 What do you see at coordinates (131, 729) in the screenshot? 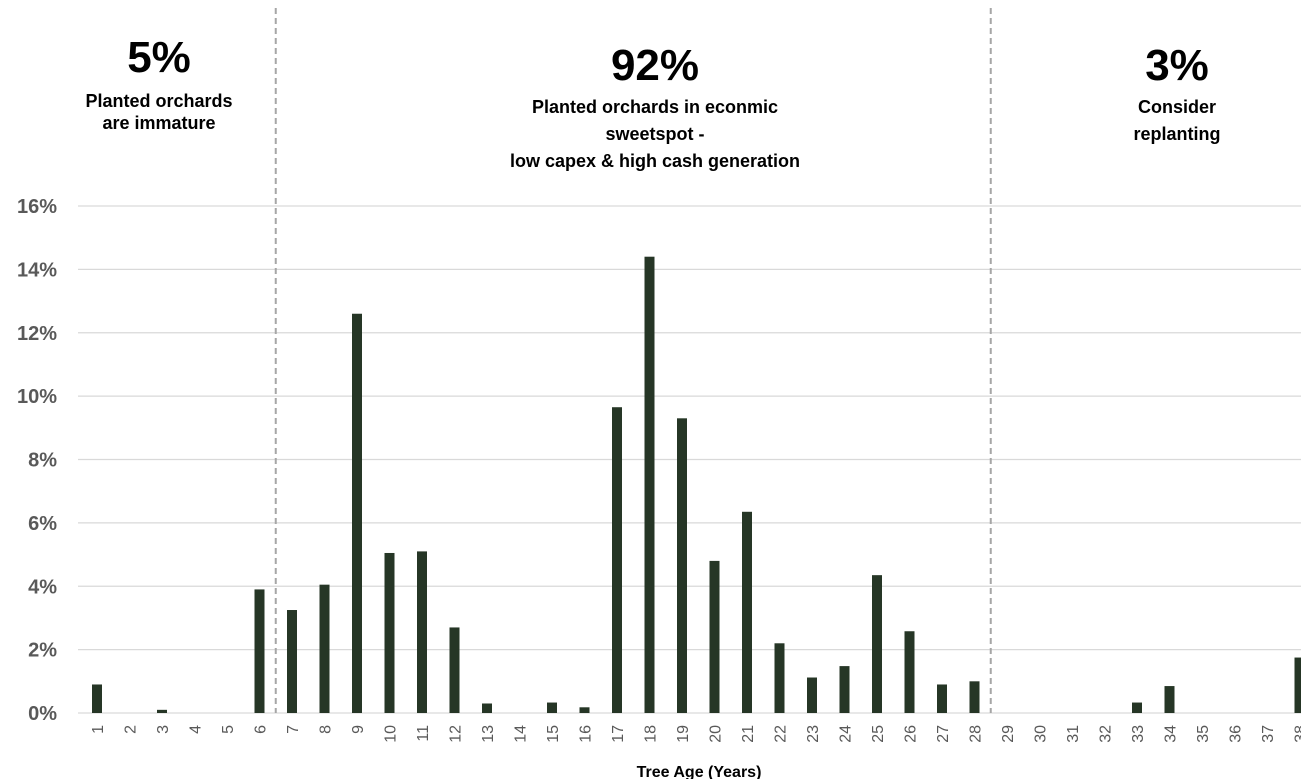
I see `x-tick-label: 2` at bounding box center [131, 729].